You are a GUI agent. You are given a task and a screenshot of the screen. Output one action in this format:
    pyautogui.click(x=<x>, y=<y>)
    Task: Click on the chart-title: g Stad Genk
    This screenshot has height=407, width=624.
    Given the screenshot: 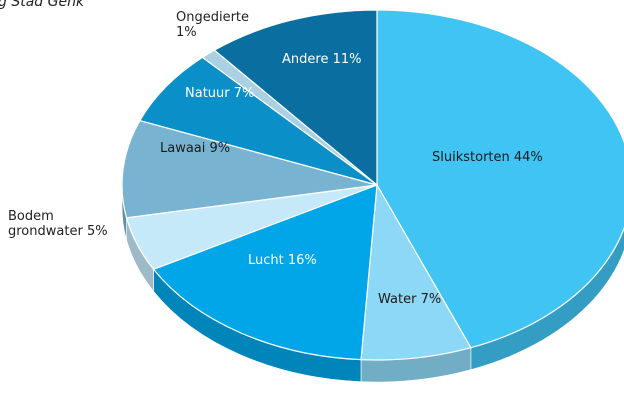 What is the action you would take?
    pyautogui.click(x=42, y=5)
    